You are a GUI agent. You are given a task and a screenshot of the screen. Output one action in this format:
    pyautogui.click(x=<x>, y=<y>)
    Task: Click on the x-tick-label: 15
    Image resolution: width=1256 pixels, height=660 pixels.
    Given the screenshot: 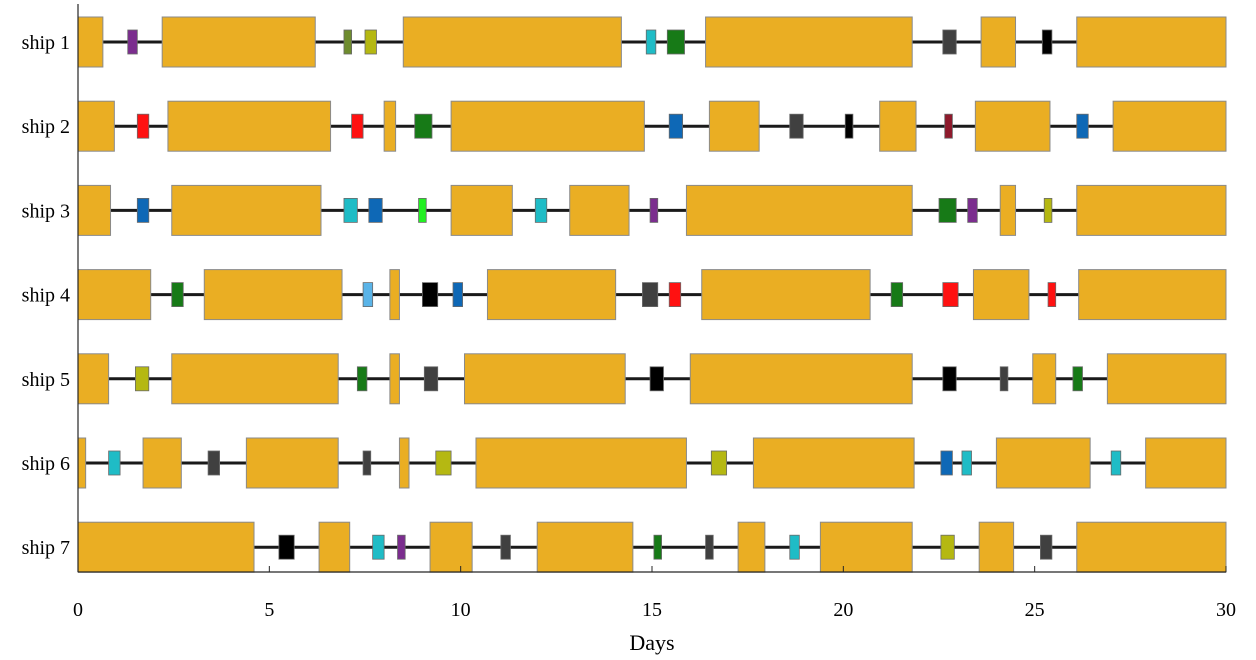 What is the action you would take?
    pyautogui.click(x=652, y=610)
    